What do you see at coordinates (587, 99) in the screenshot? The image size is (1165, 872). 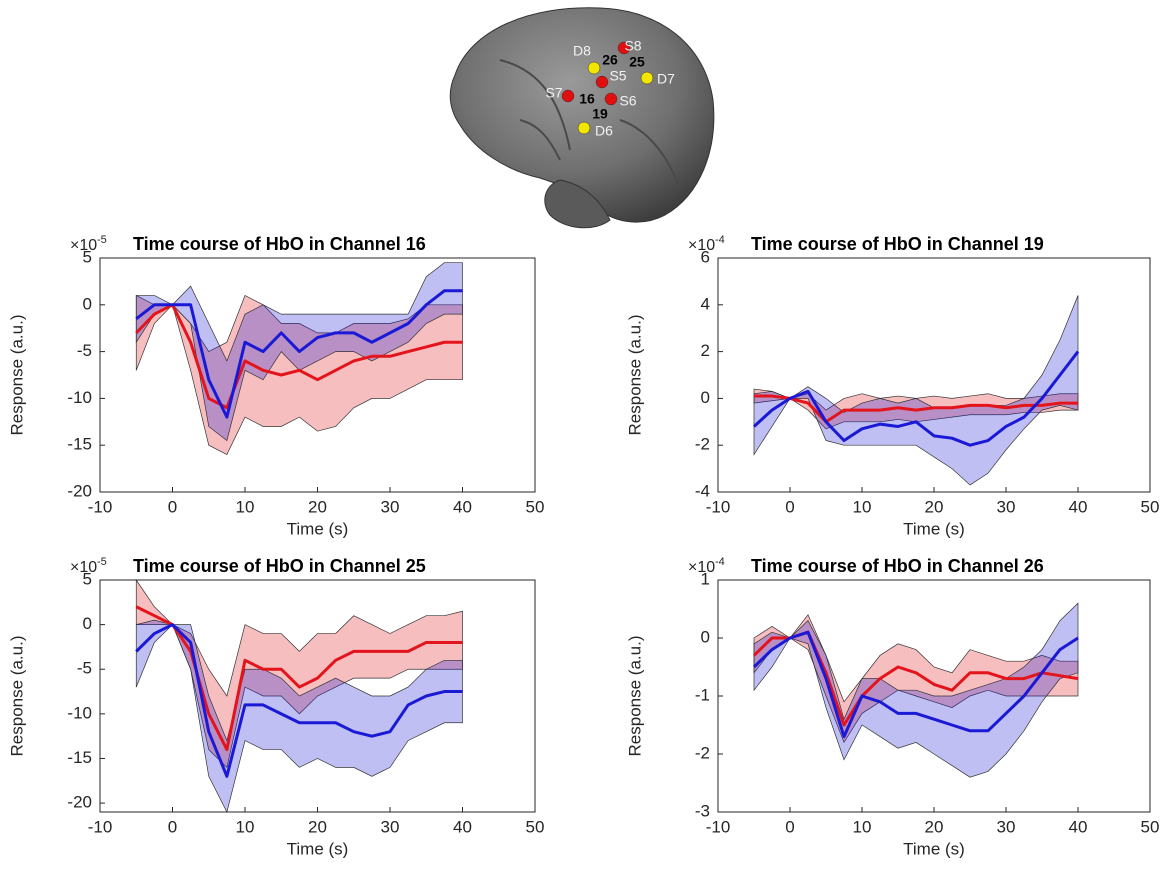 I see `channel-label: 16` at bounding box center [587, 99].